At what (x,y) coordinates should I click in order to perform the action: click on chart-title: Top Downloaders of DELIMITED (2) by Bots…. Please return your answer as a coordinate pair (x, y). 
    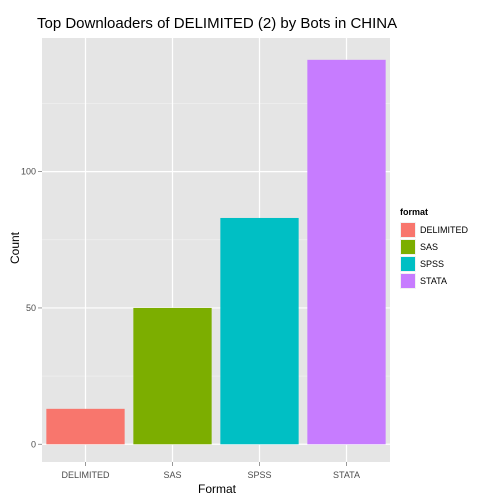
    Looking at the image, I should click on (217, 23).